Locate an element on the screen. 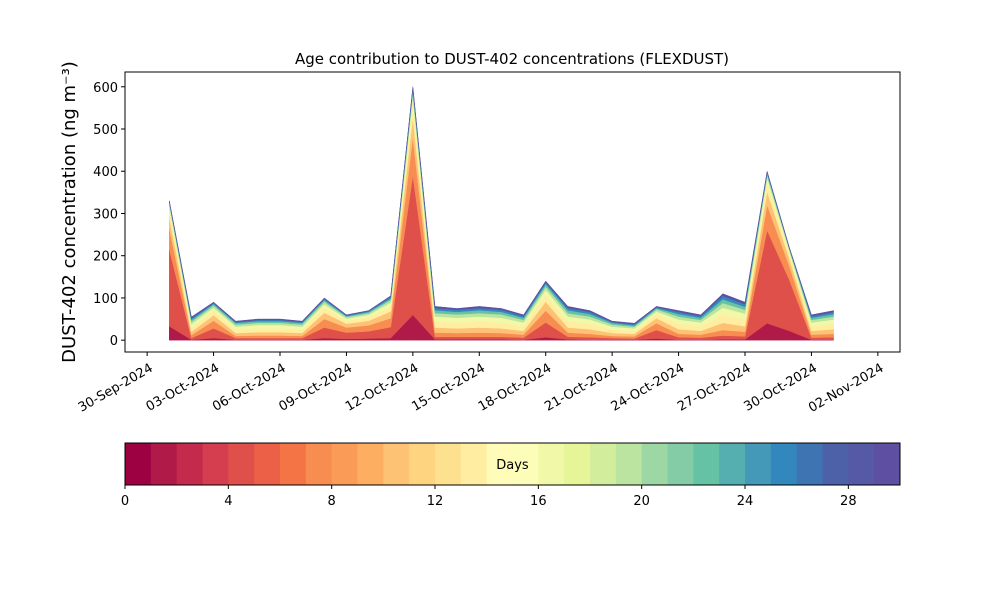  y-tick-label: 600 is located at coordinates (105, 88).